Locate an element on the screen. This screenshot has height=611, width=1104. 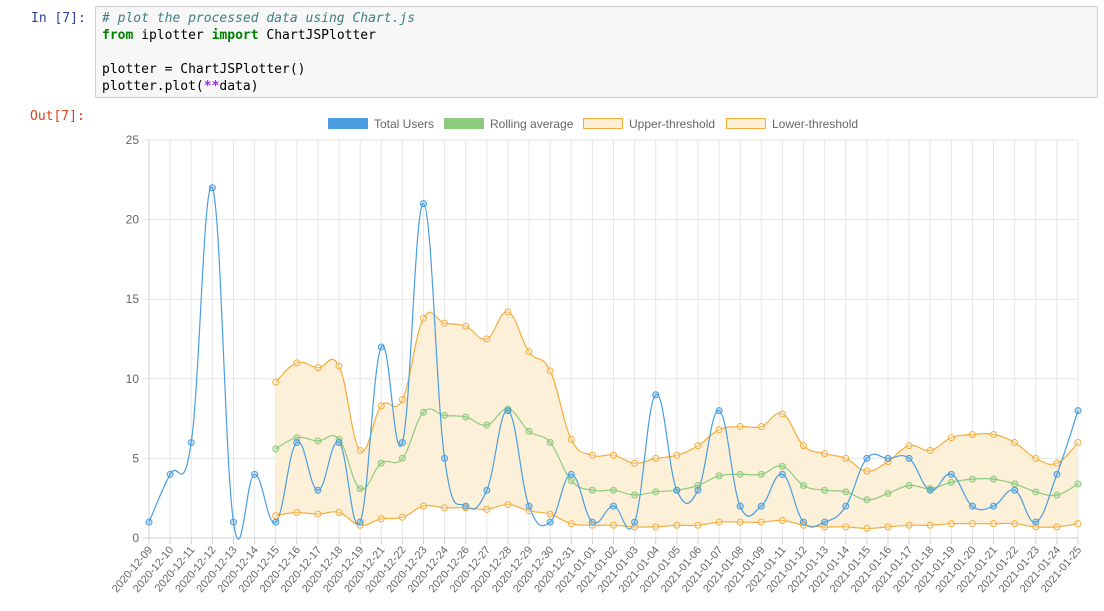
legend-swatch-lower-threshold is located at coordinates (746, 123).